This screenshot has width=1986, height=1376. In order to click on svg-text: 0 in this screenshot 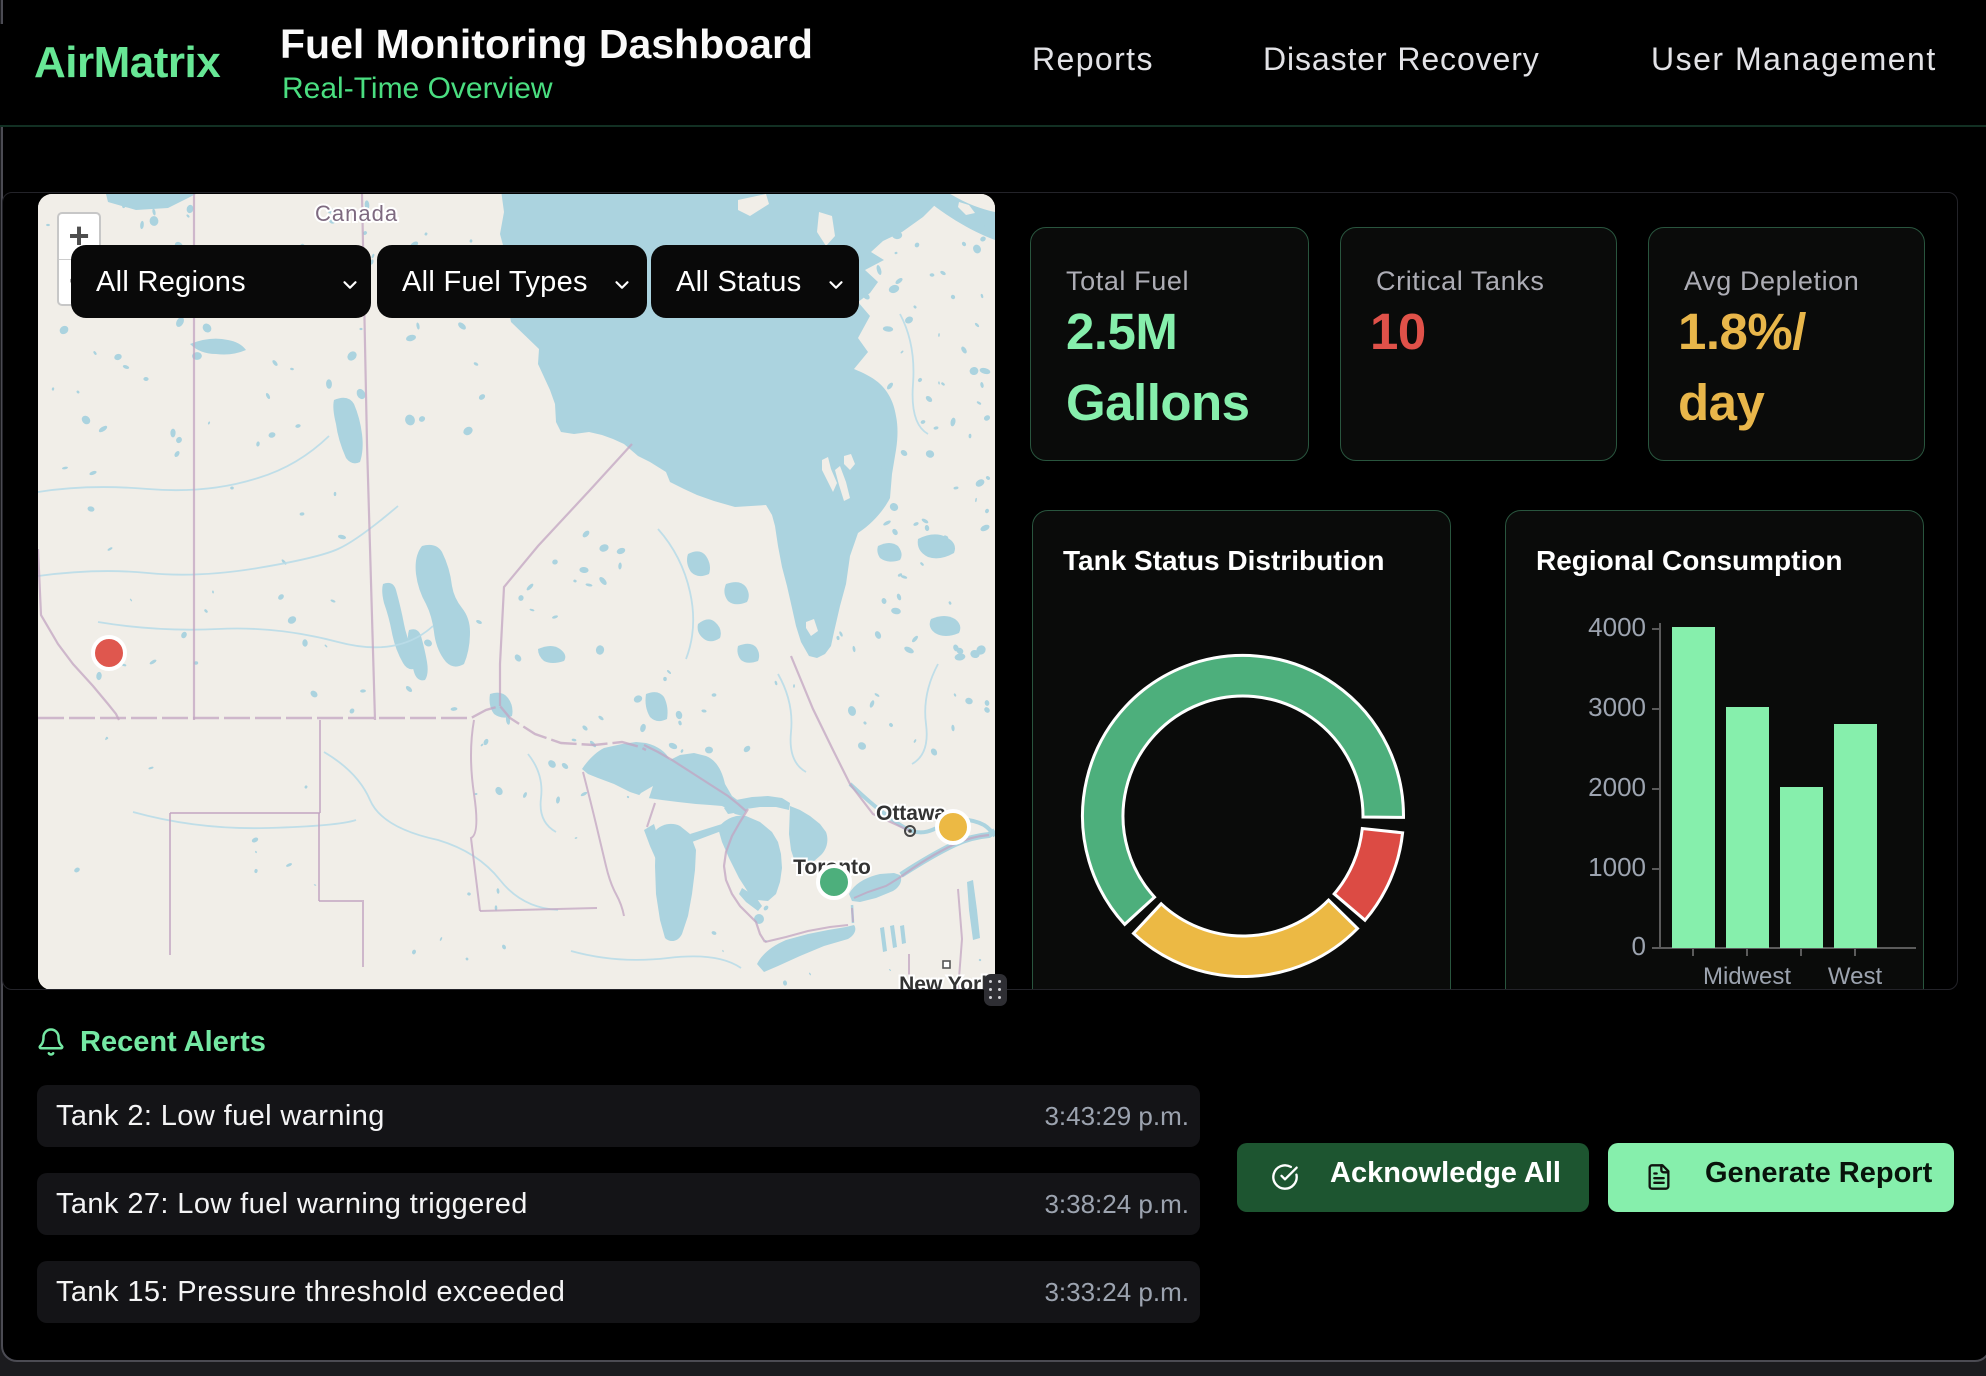, I will do `click(1639, 946)`.